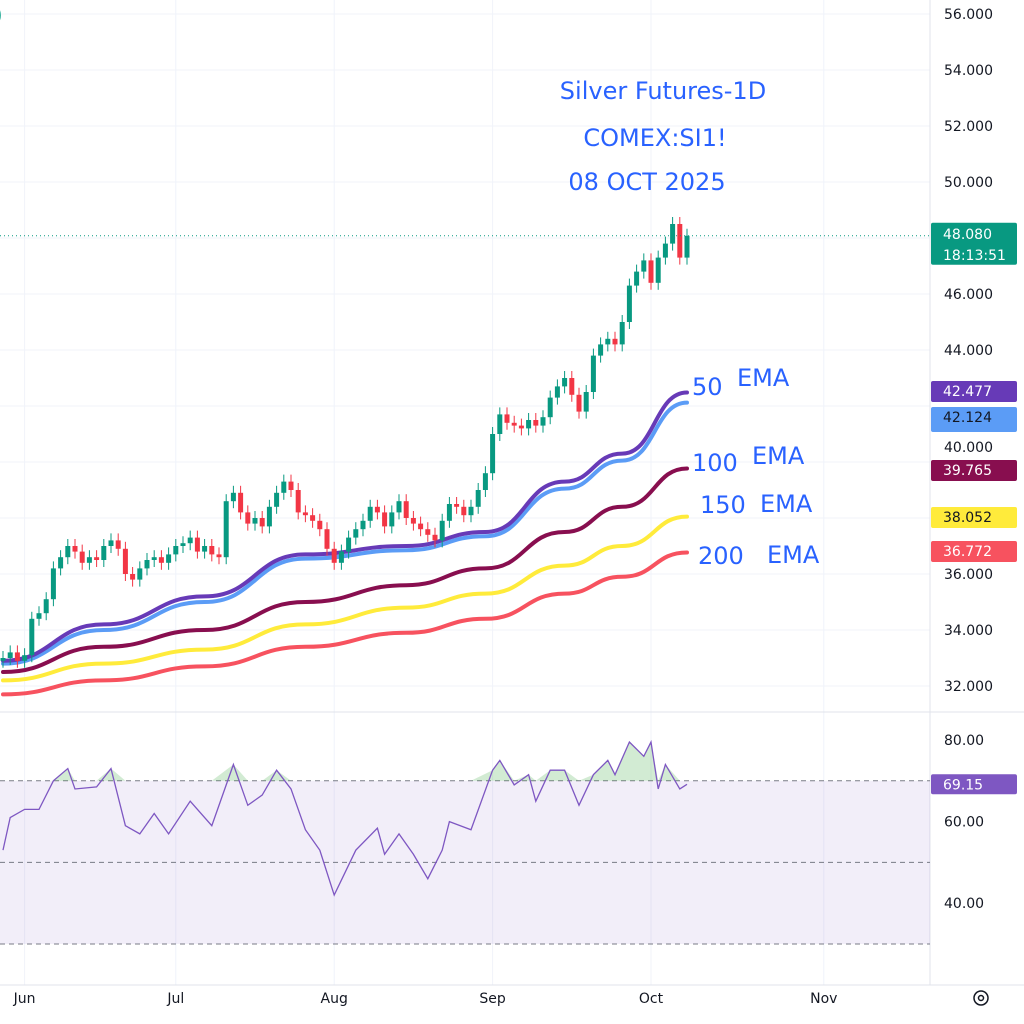  What do you see at coordinates (967, 518) in the screenshot?
I see `ema-value-tag-3: 38.052` at bounding box center [967, 518].